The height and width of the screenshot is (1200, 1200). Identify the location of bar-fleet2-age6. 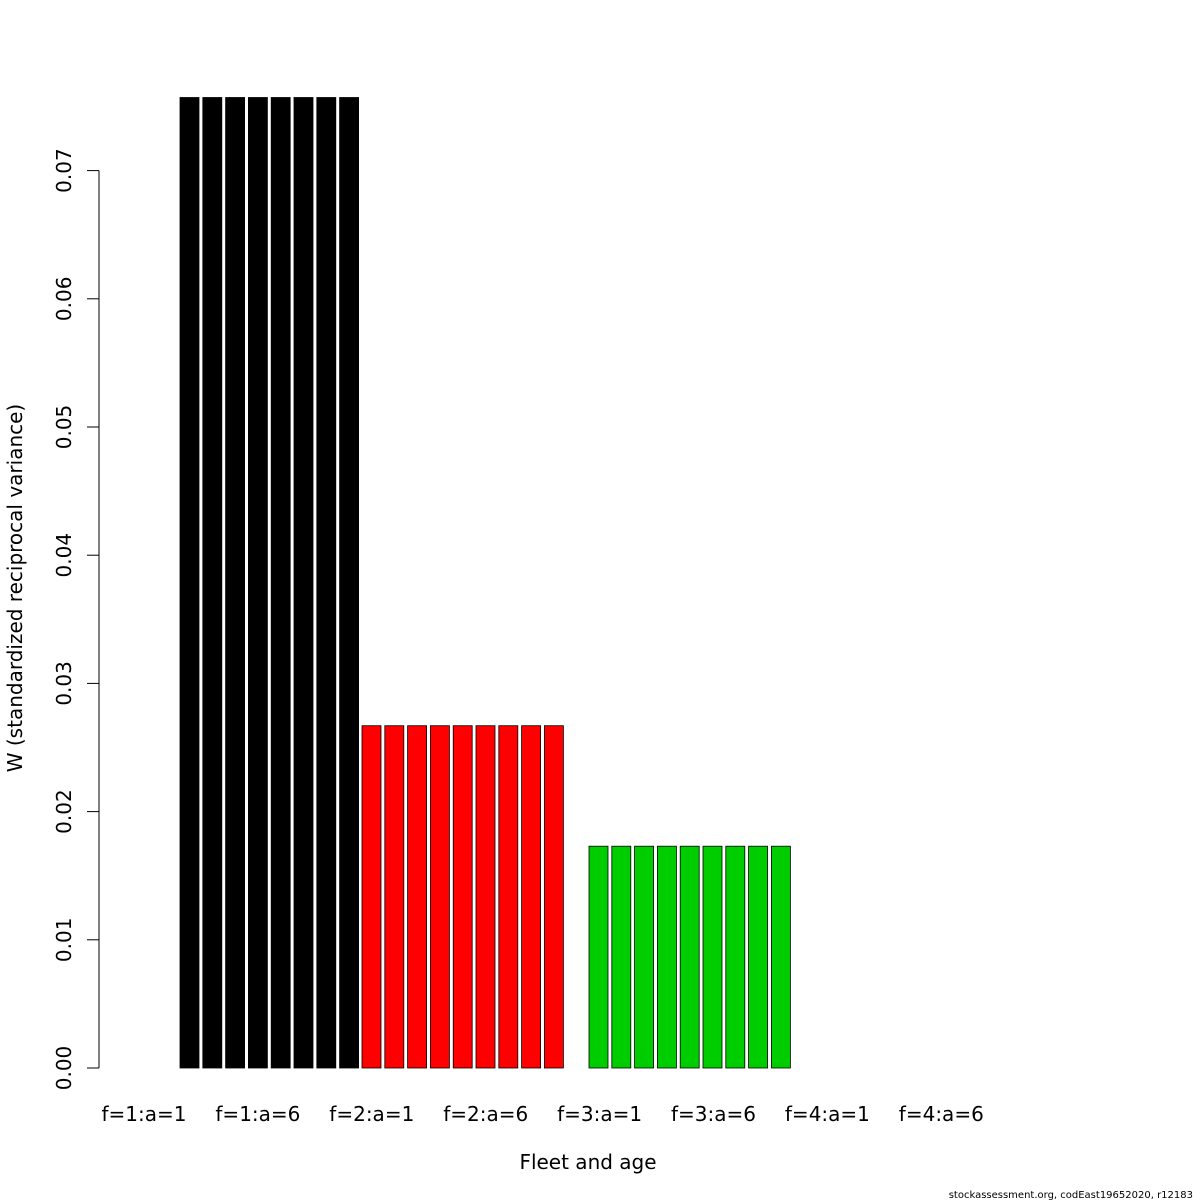
(485, 897).